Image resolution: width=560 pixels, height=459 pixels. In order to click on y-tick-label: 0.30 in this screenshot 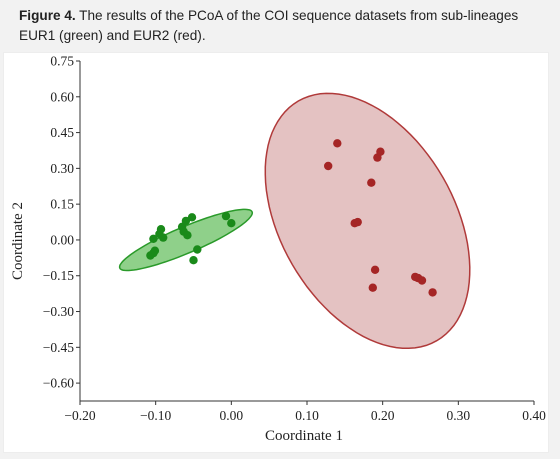, I will do `click(62, 168)`.